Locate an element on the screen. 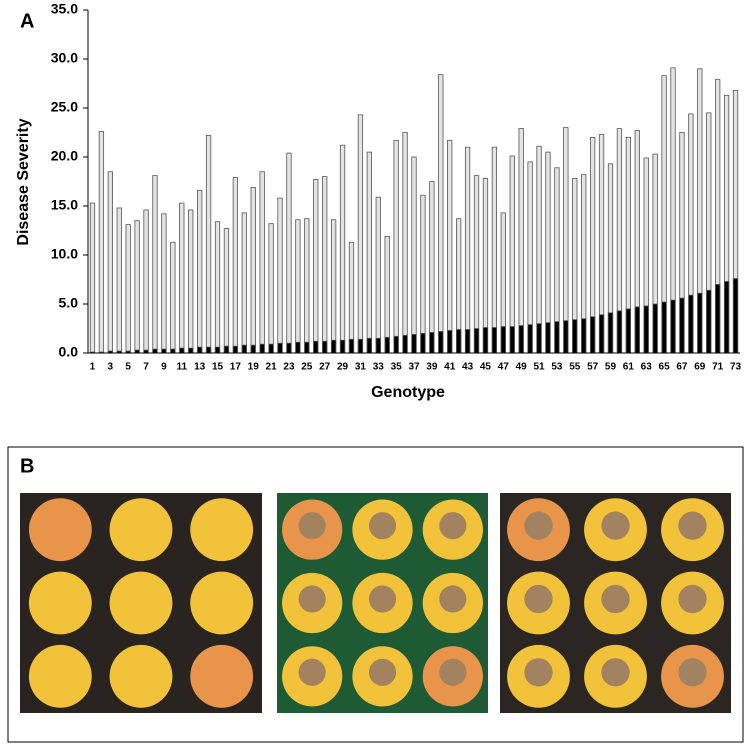 Image resolution: width=751 pixels, height=750 pixels. x-tick-label: 1 is located at coordinates (93, 367).